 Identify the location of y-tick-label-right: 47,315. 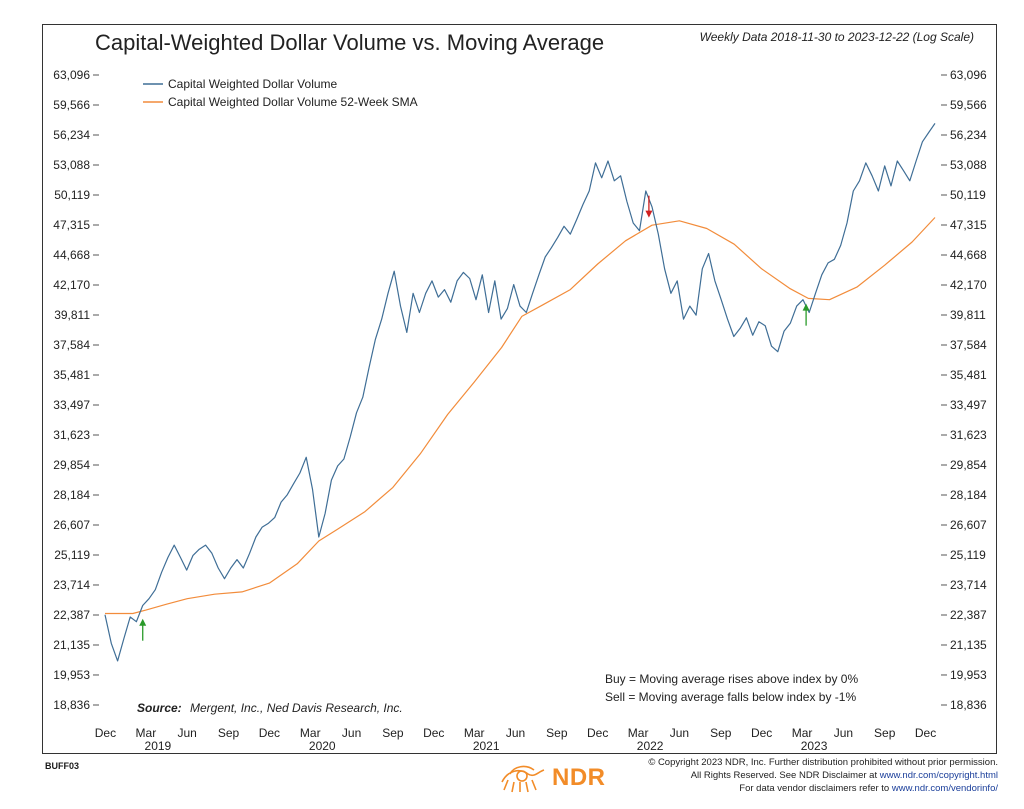
(968, 225).